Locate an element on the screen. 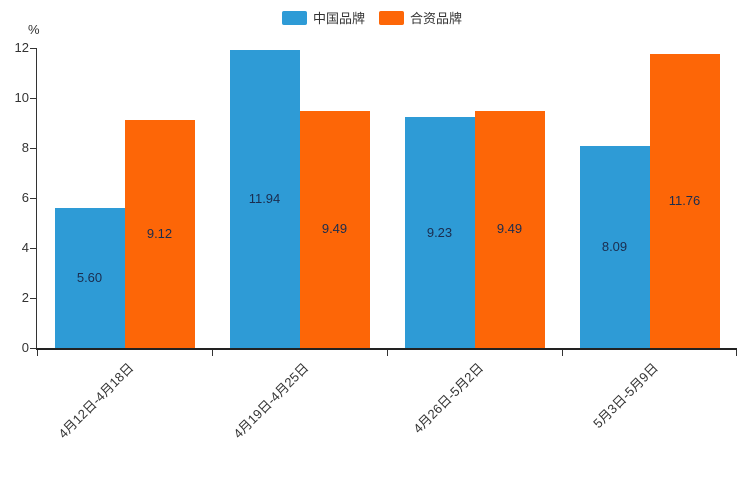  bar-series0-cat3 is located at coordinates (614, 246).